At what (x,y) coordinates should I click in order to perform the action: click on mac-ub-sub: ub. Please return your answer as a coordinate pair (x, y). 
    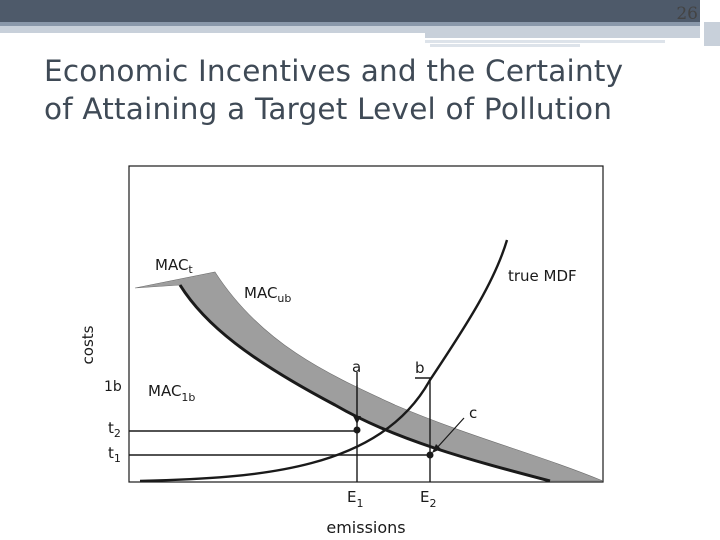
    Looking at the image, I should click on (284, 298).